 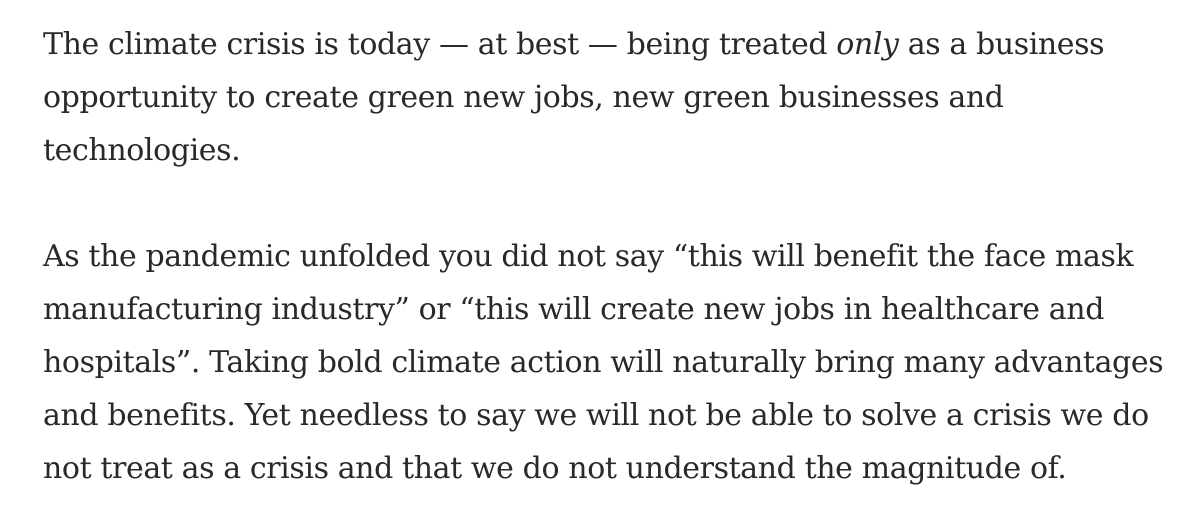 I want to click on emphasis-only: only, so click(x=867, y=44).